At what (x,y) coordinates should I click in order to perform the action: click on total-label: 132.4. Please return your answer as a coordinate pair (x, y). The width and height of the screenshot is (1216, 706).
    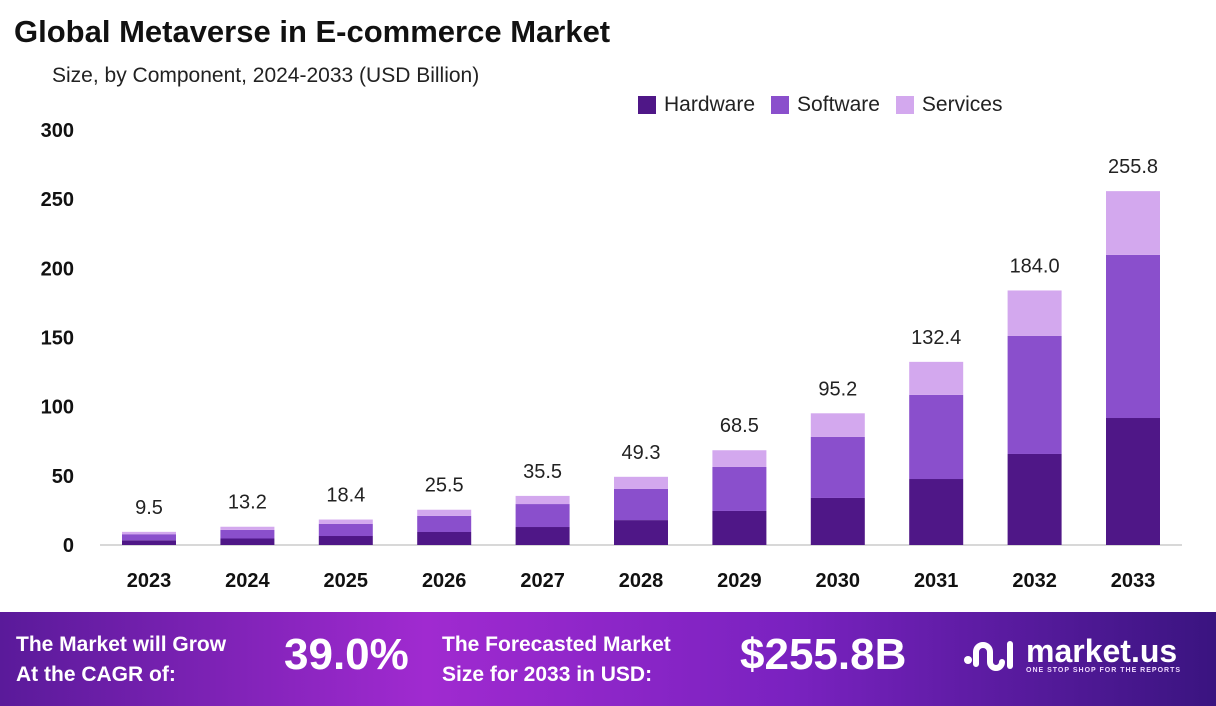
    Looking at the image, I should click on (936, 338).